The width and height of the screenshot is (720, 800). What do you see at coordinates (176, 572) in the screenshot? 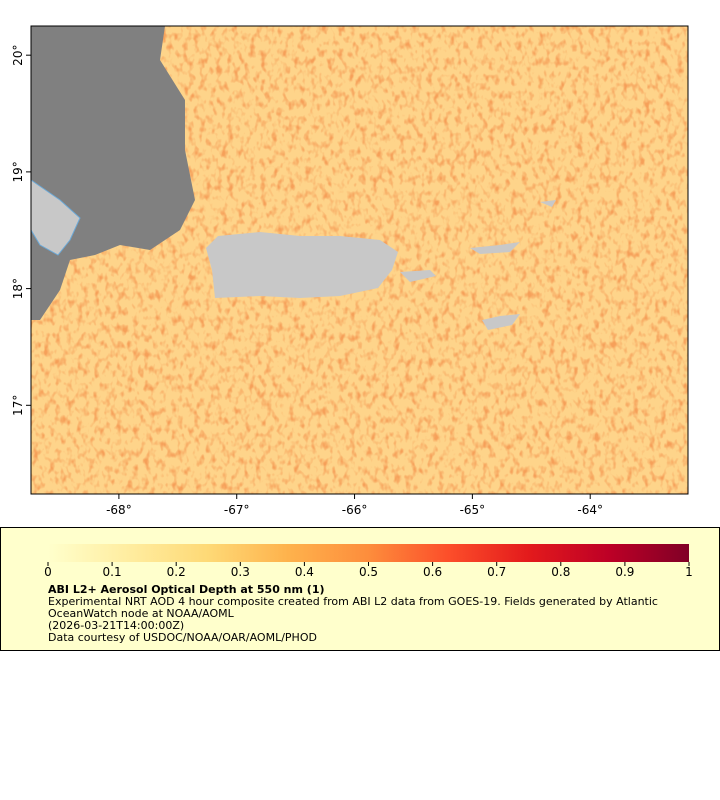
I see `colorbar-tick-label: 0.2` at bounding box center [176, 572].